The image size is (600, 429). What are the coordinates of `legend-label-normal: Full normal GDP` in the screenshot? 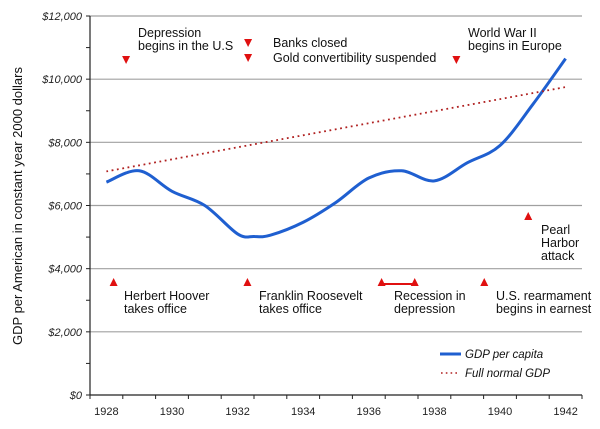 It's located at (507, 374).